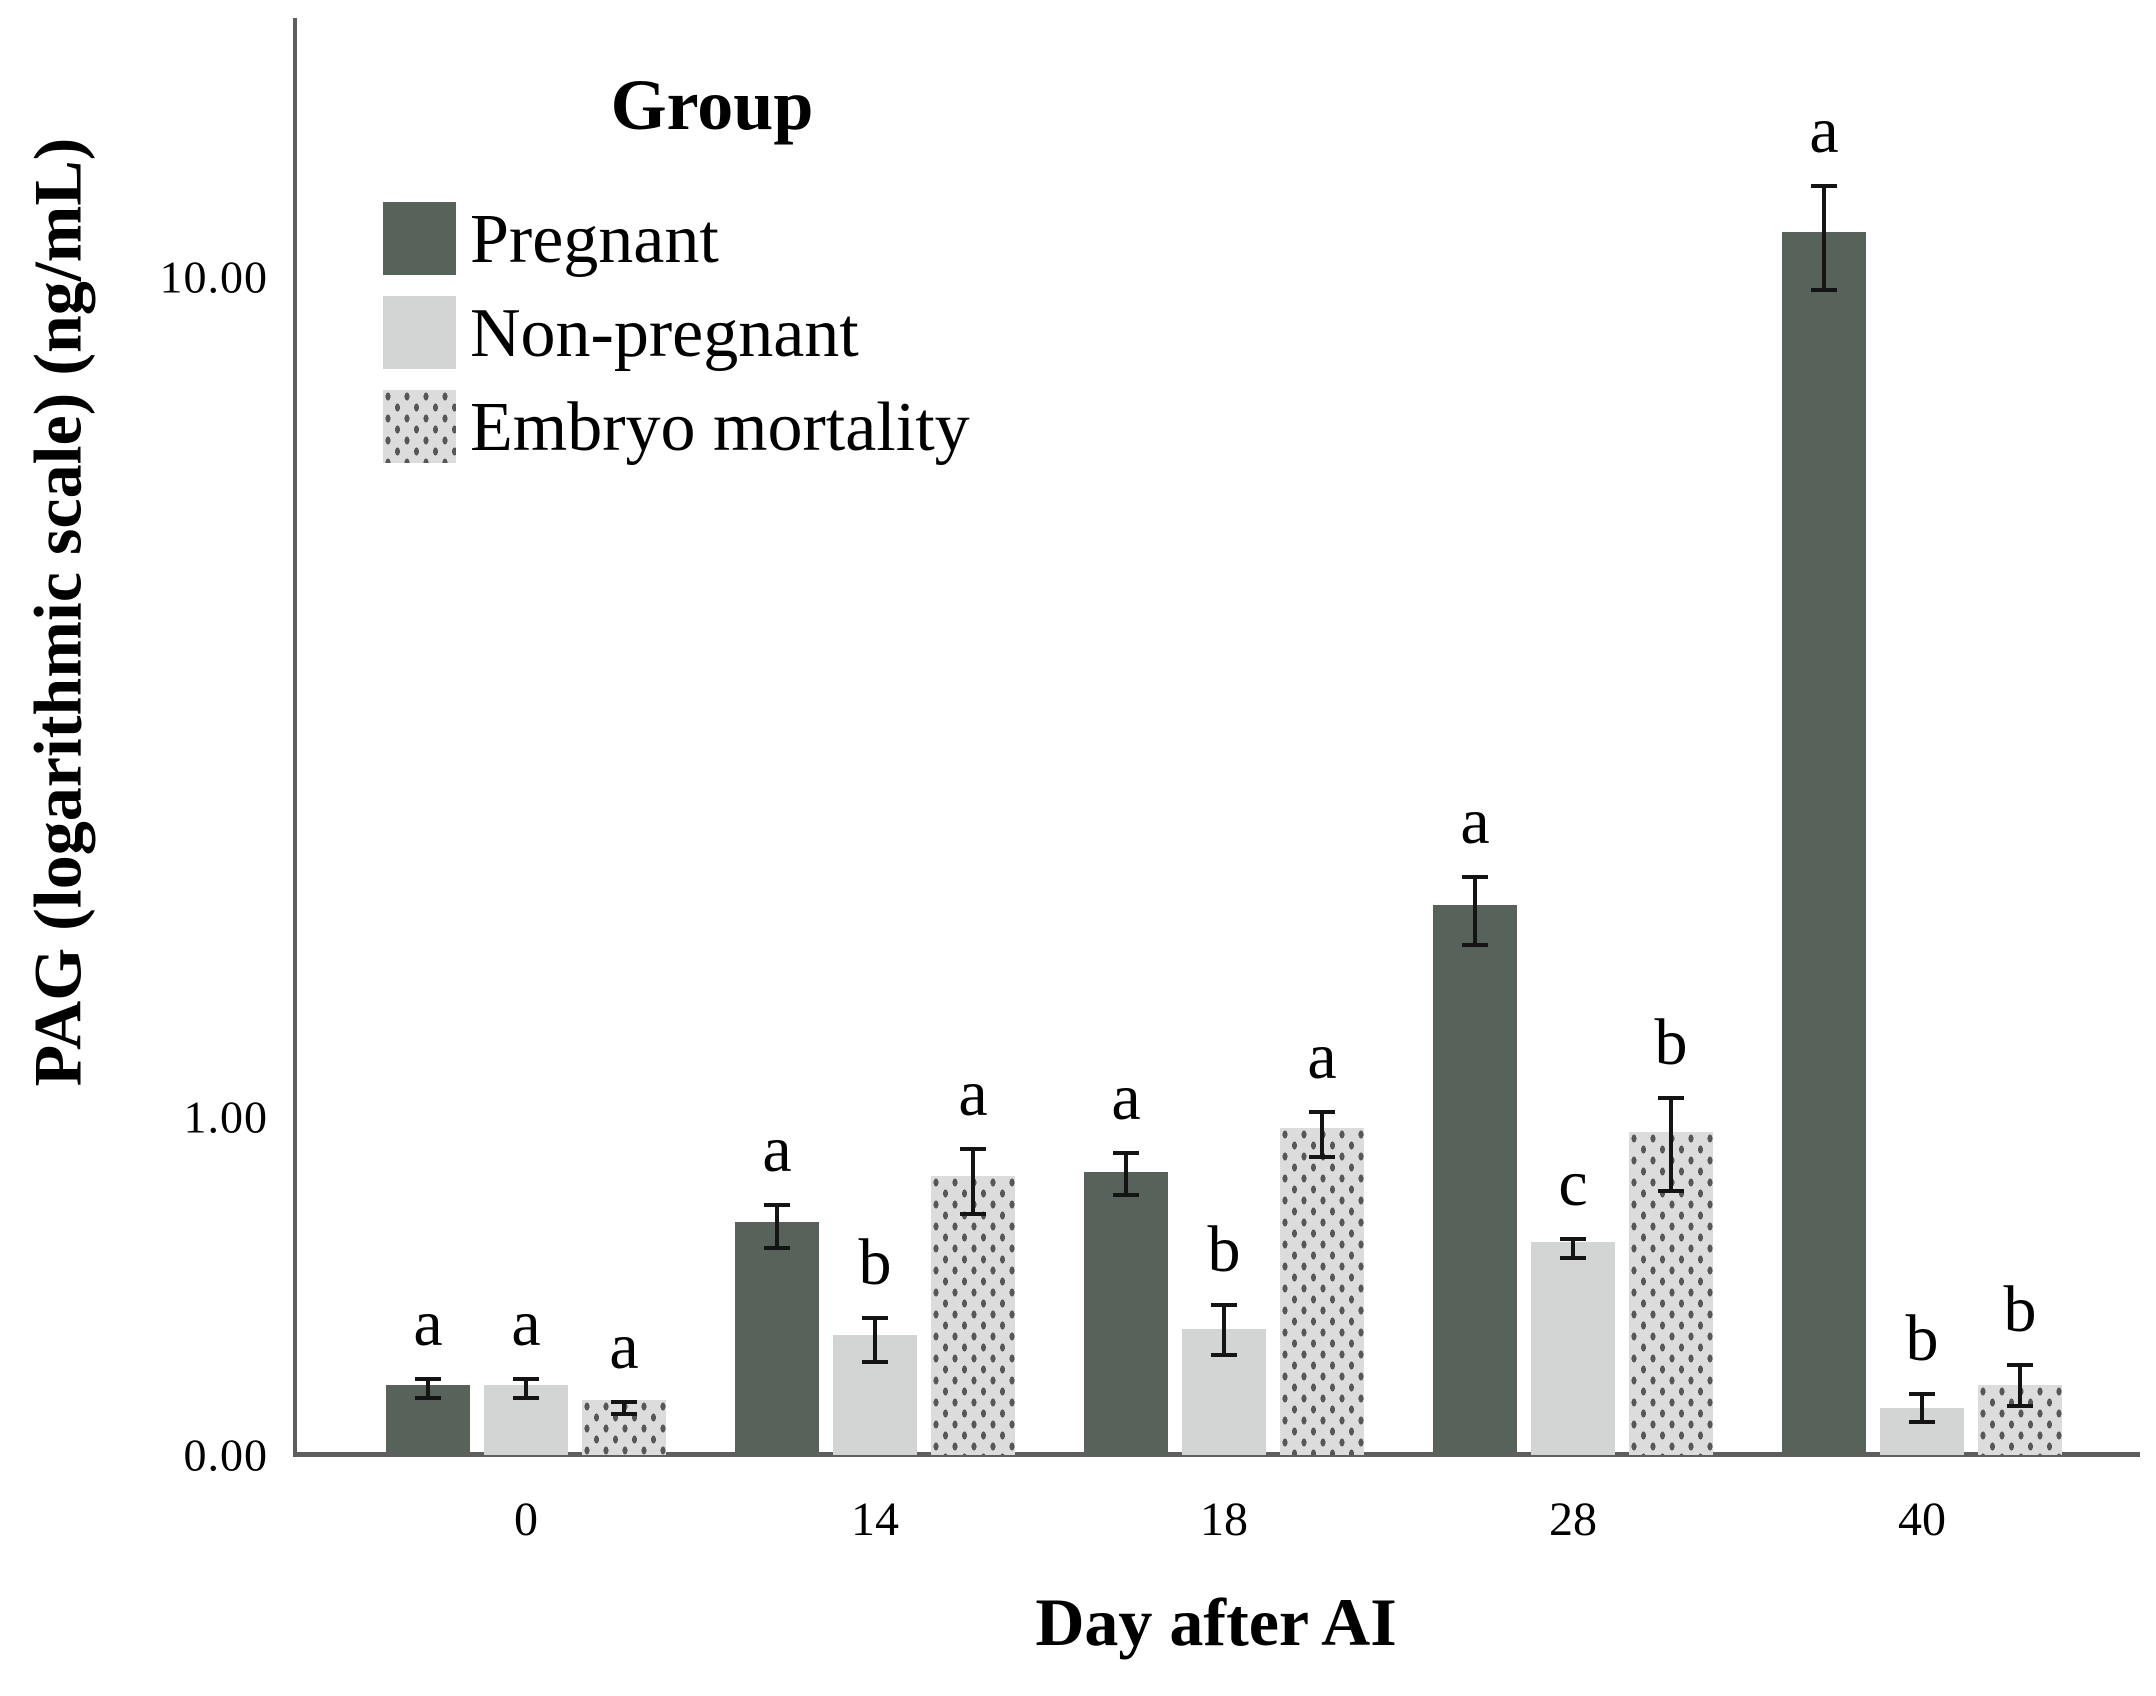 The height and width of the screenshot is (1696, 2156). Describe the element at coordinates (1573, 1183) in the screenshot. I see `significance-letter: c` at that location.